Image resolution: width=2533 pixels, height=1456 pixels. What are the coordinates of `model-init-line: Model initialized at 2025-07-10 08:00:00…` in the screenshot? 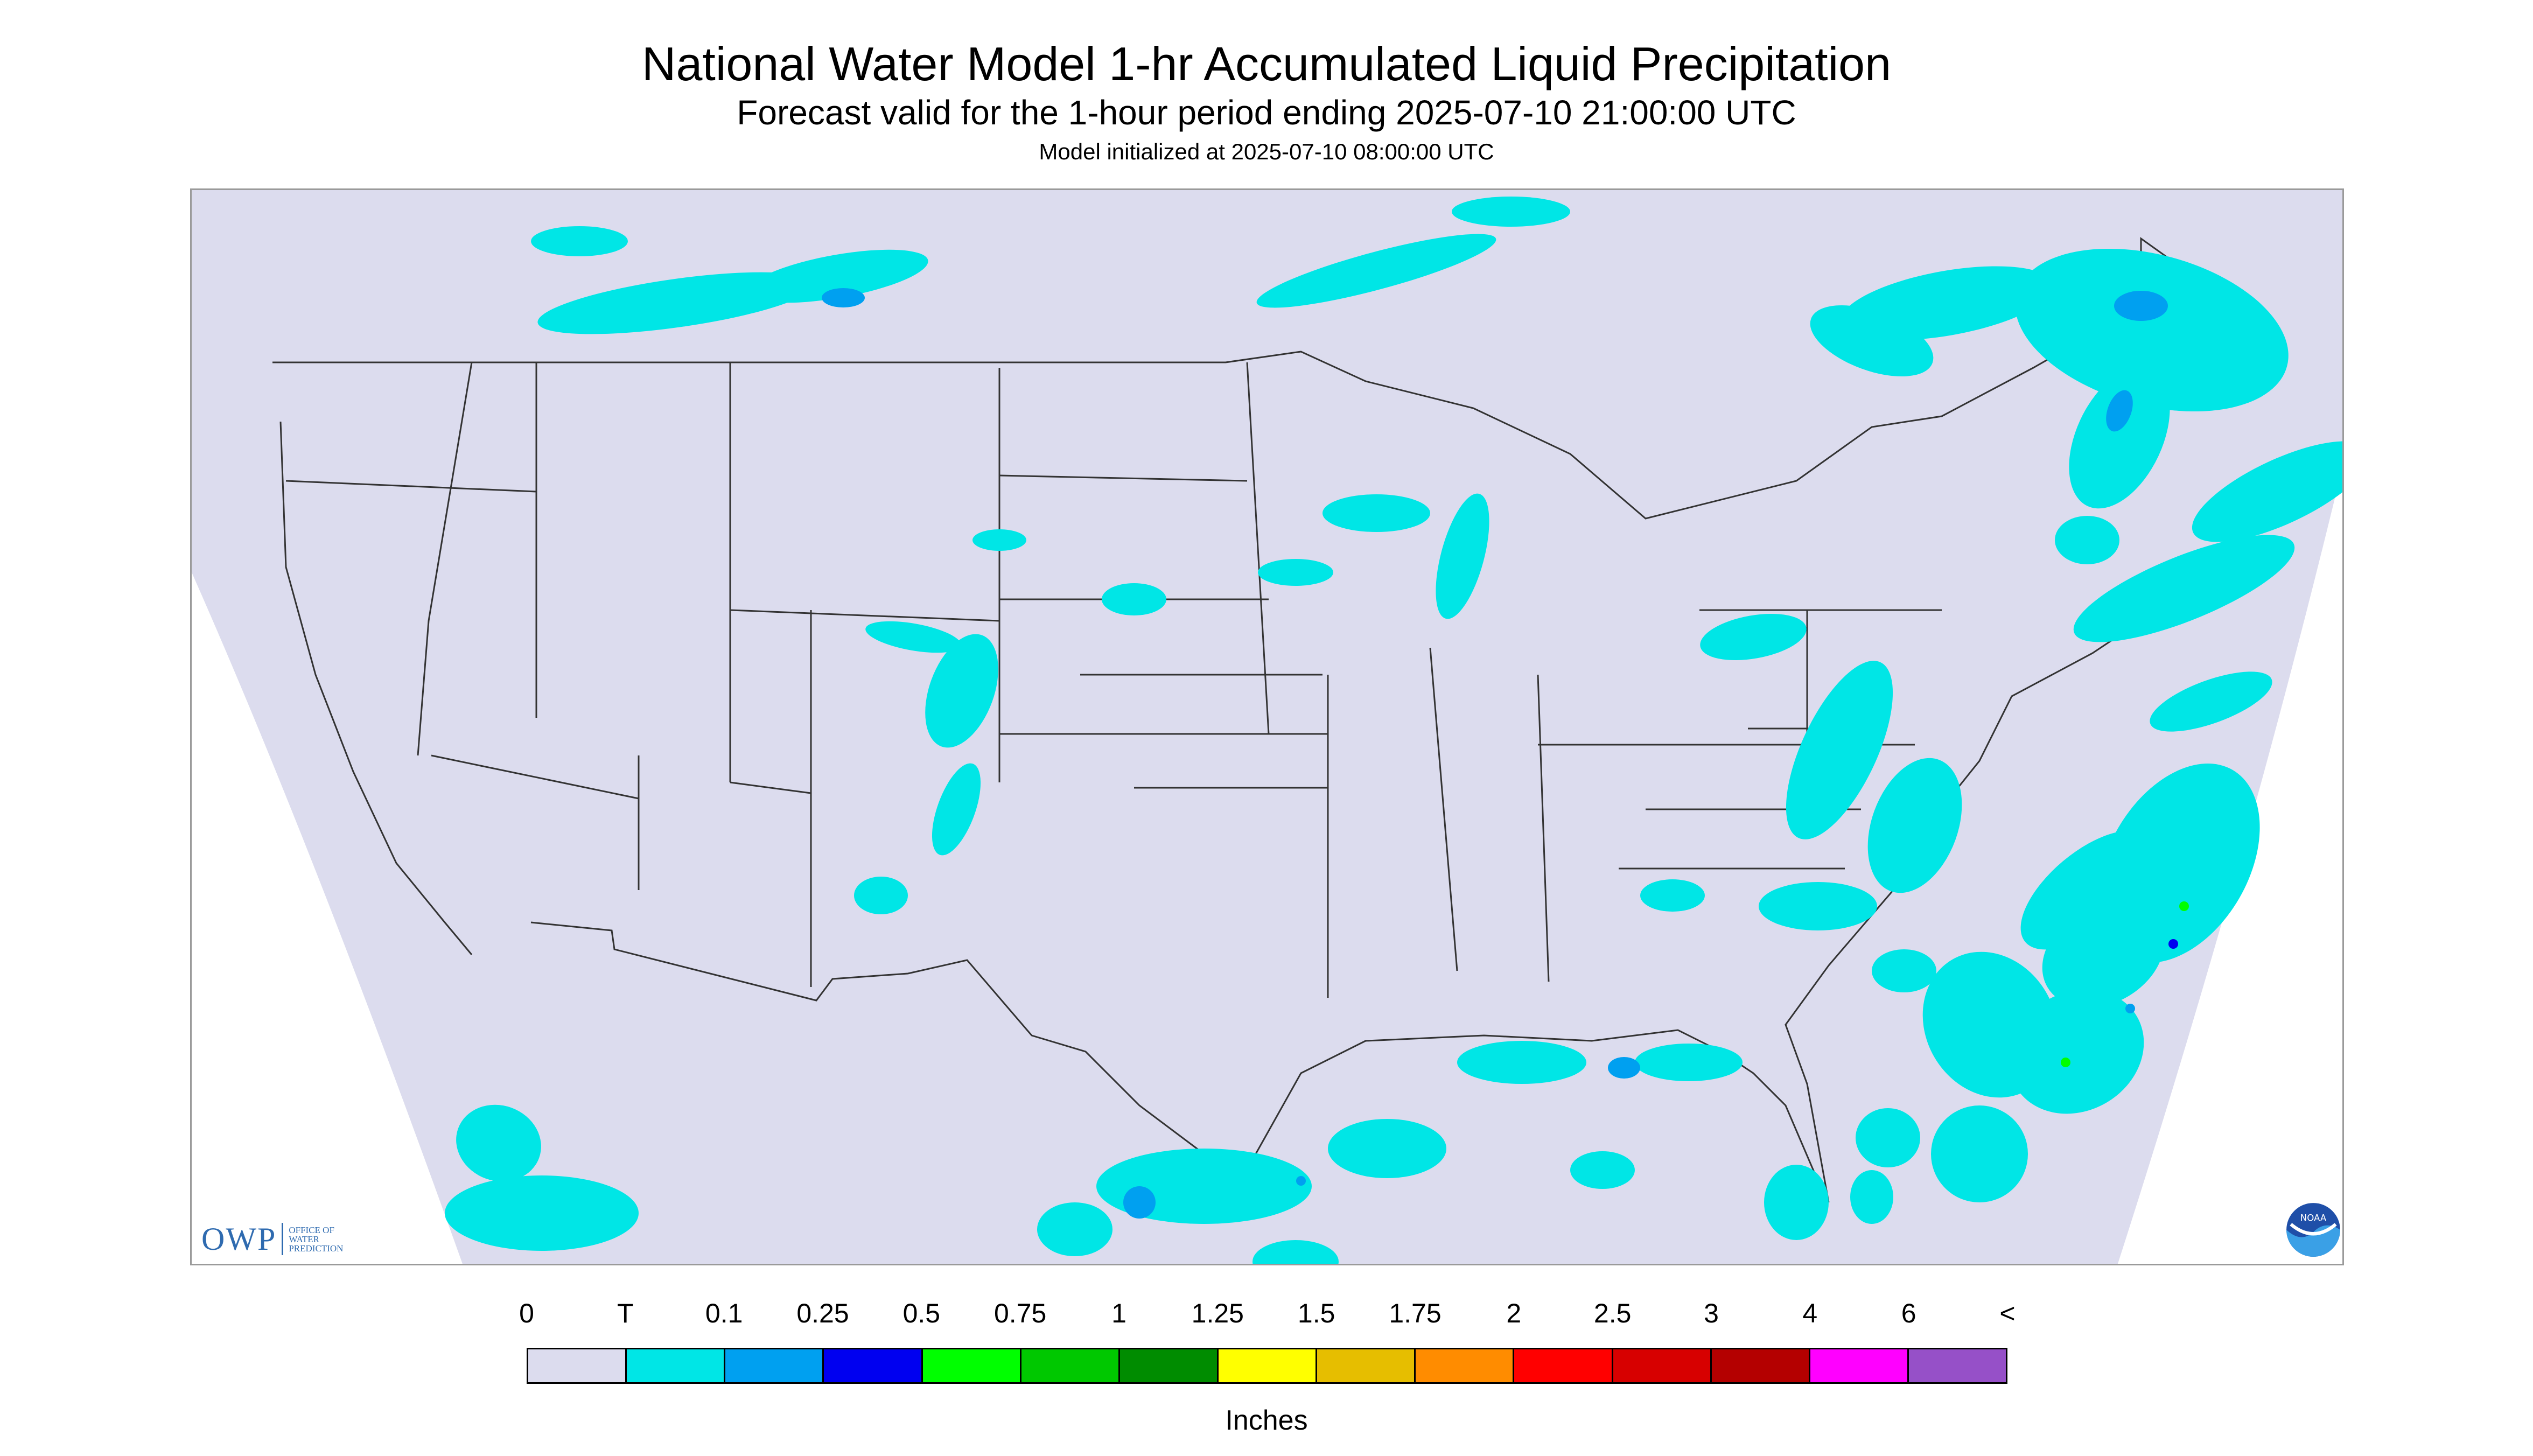 It's located at (1266, 151).